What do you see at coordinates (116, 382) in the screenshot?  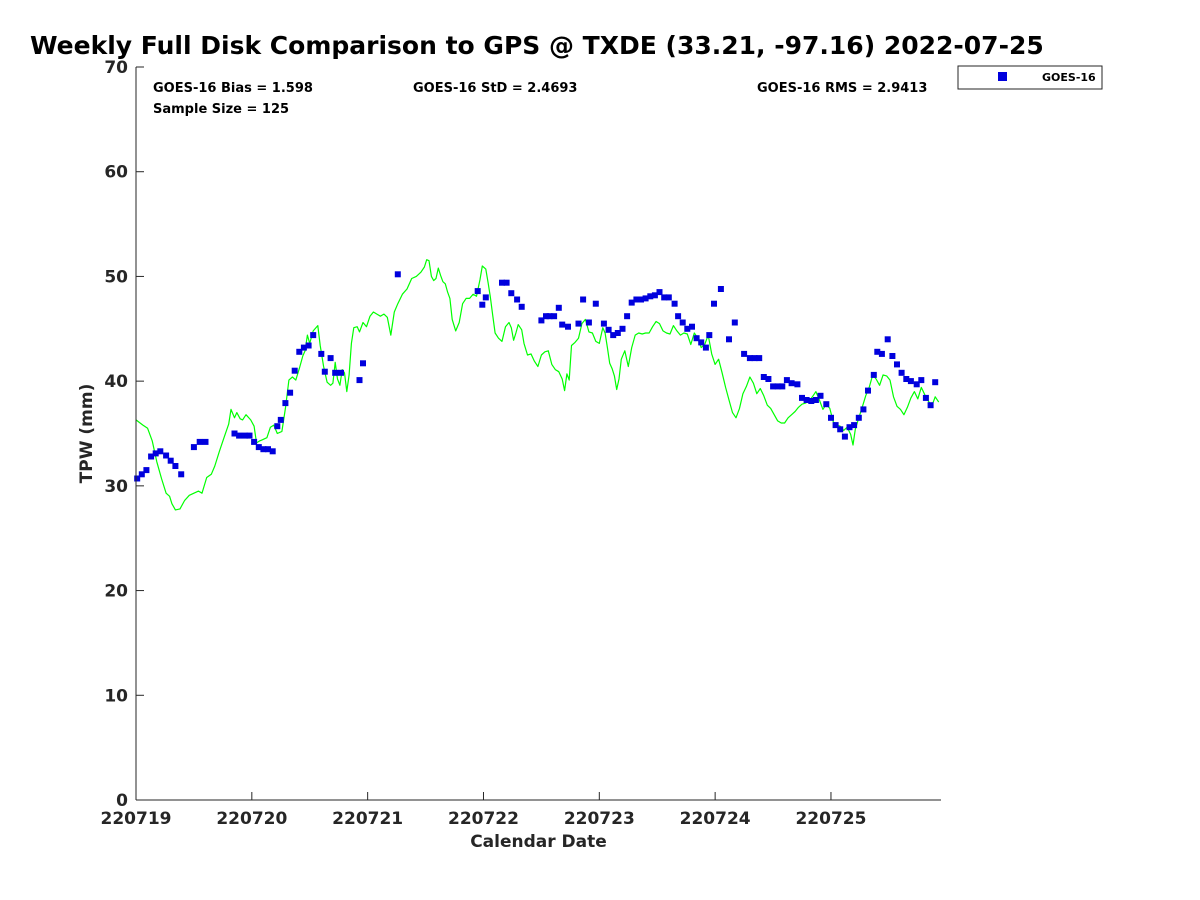 I see `y-tick-label: 40` at bounding box center [116, 382].